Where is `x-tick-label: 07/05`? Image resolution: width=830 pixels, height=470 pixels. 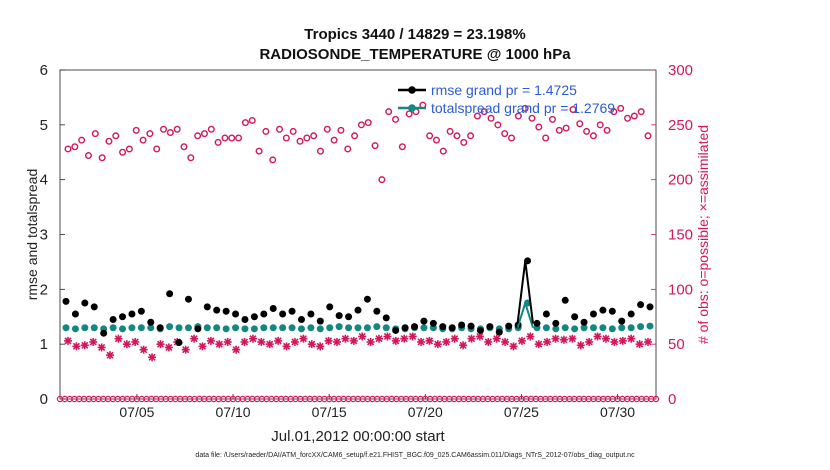
x-tick-label: 07/05 is located at coordinates (136, 412).